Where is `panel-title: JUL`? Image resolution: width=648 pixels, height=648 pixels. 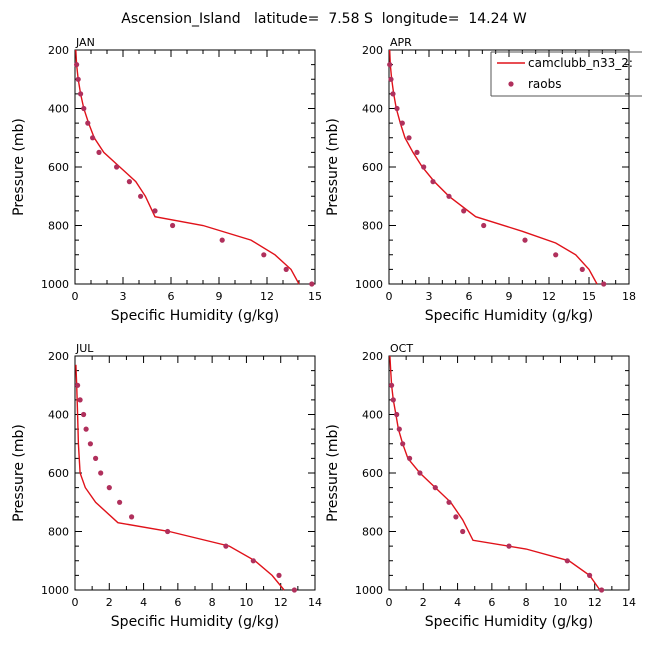
panel-title: JUL is located at coordinates (84, 348).